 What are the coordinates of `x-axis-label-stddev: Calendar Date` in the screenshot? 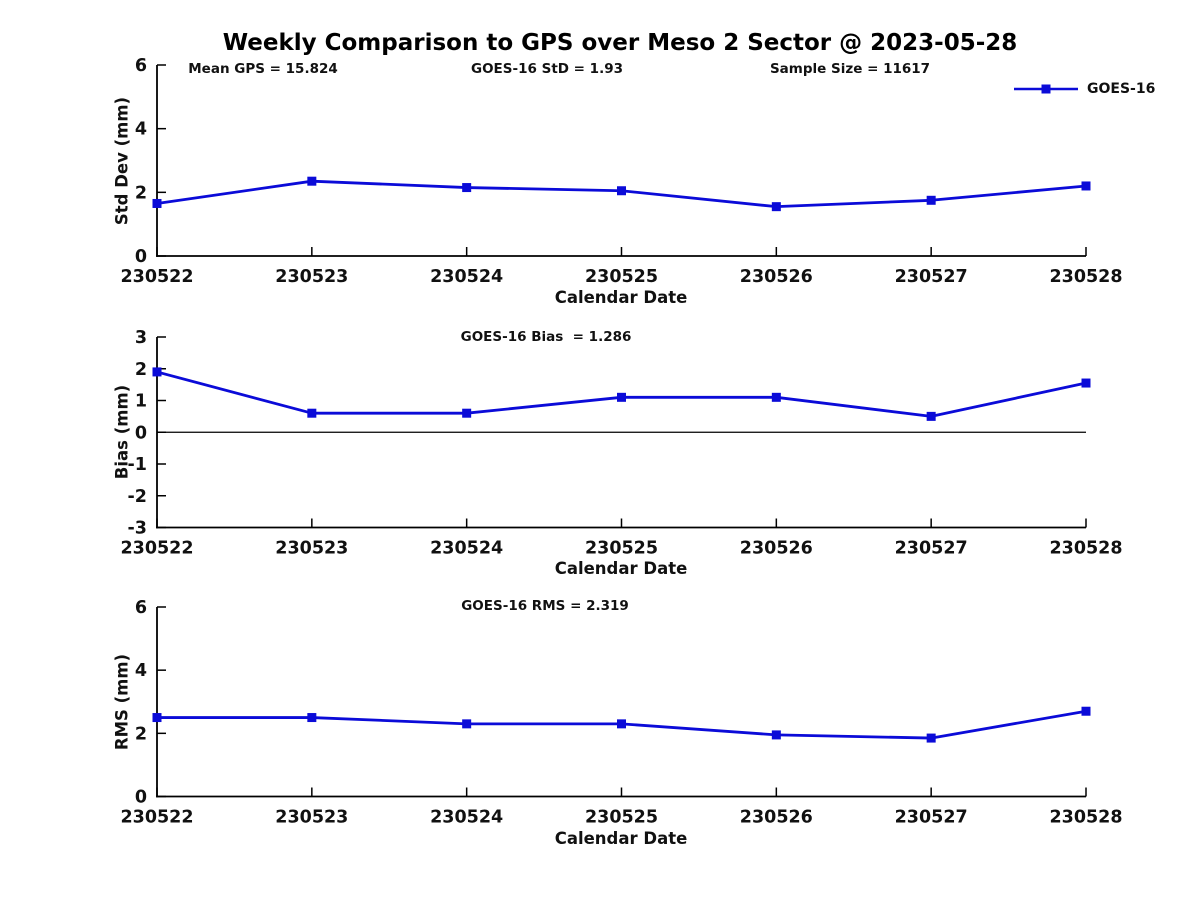 It's located at (621, 297).